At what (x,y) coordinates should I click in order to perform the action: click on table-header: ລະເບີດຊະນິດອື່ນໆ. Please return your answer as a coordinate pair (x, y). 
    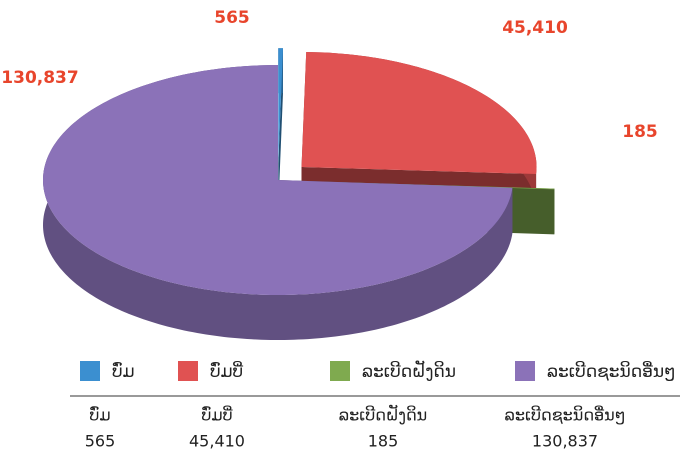
    Looking at the image, I should click on (565, 414).